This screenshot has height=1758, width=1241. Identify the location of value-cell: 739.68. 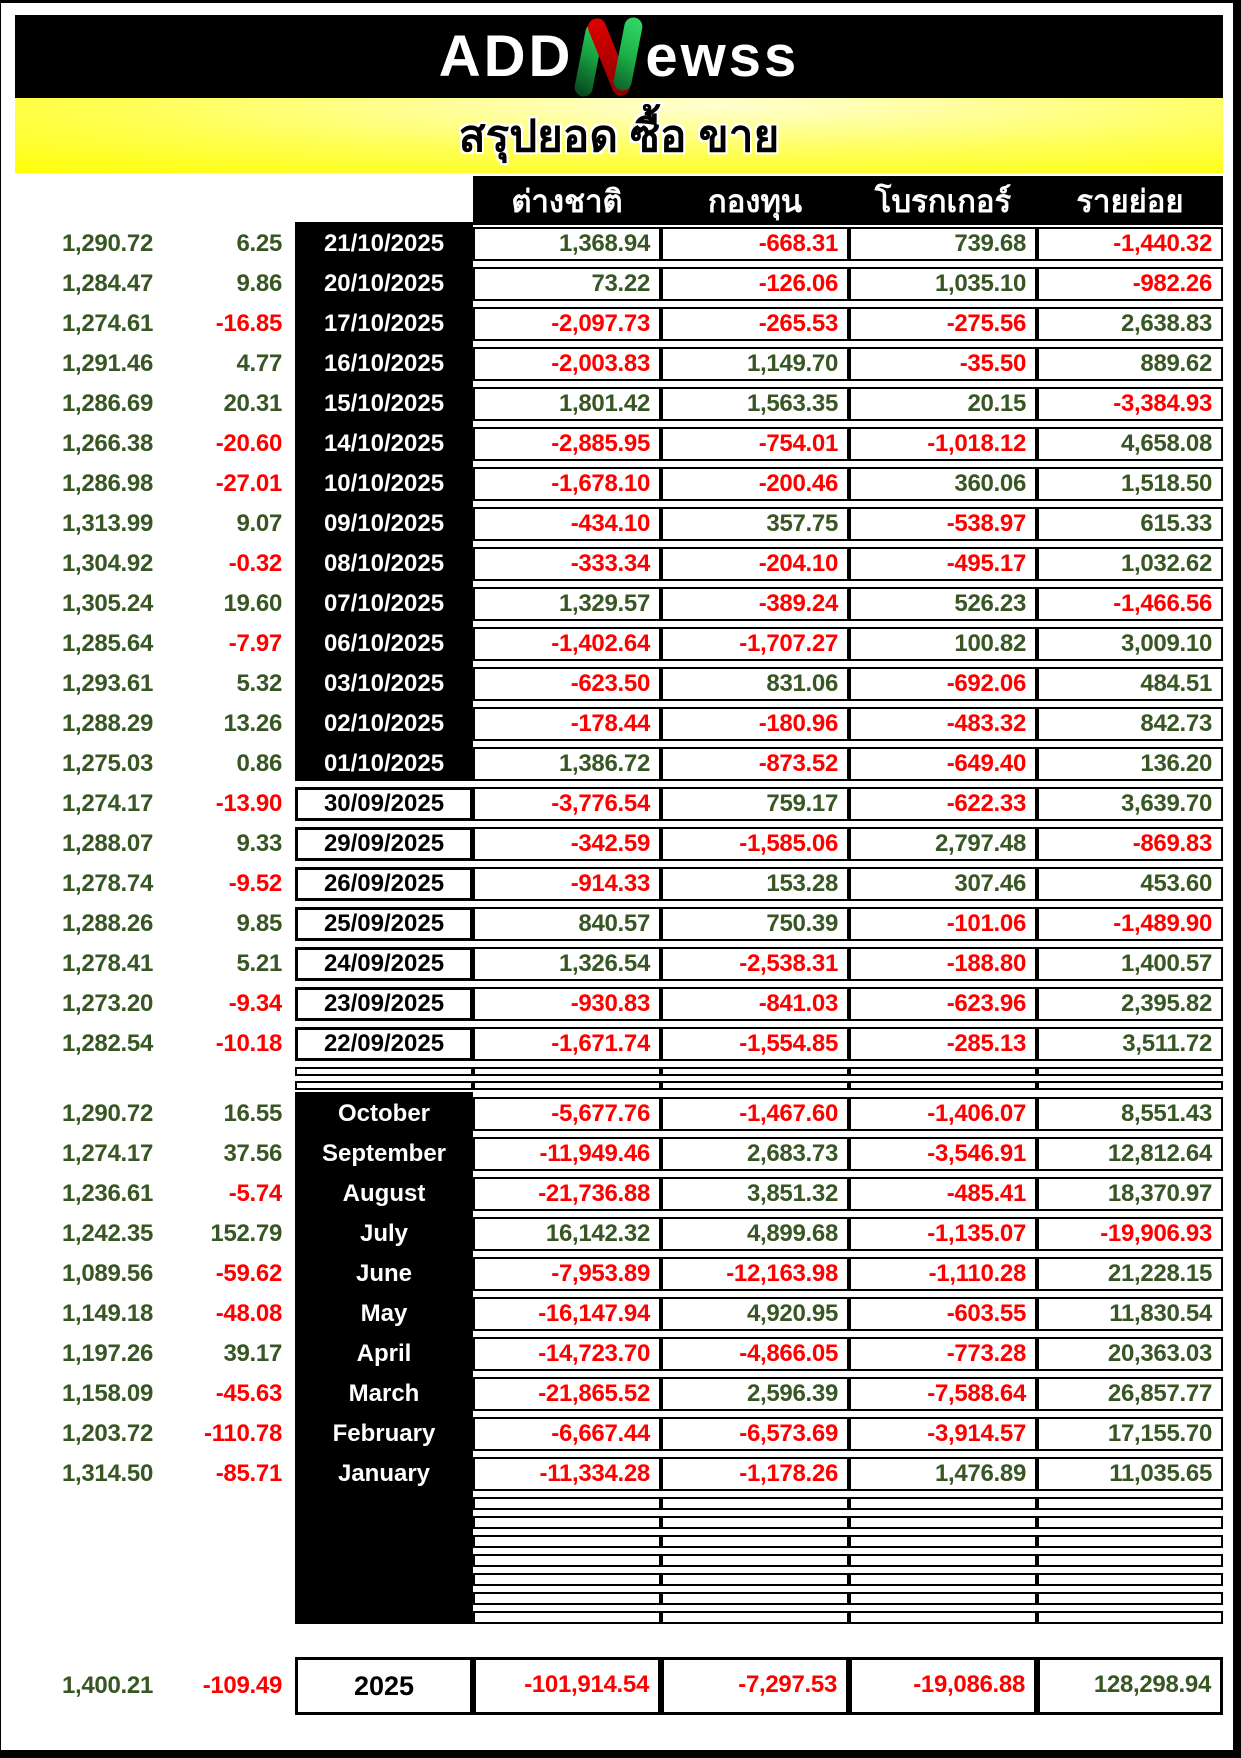
(943, 244).